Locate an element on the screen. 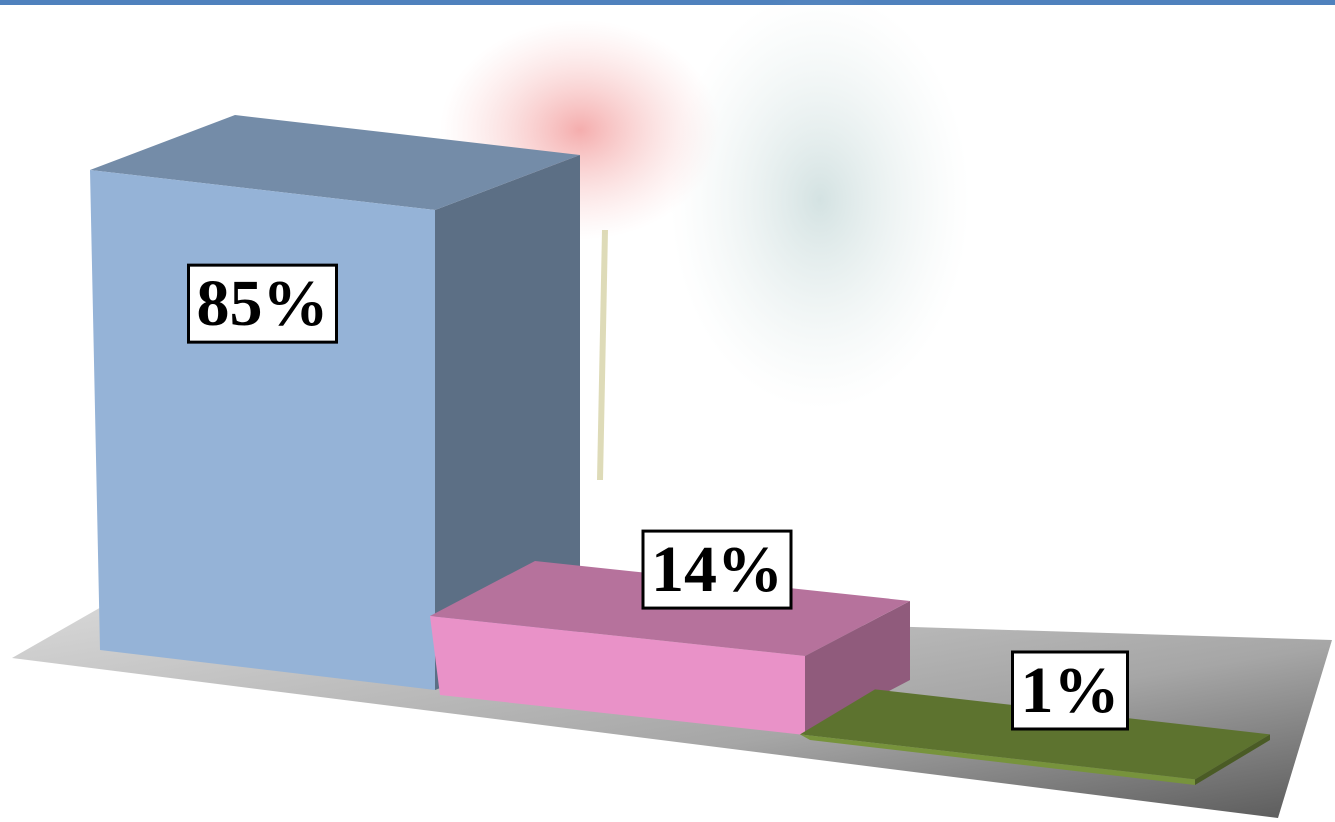 Image resolution: width=1335 pixels, height=822 pixels. value-label: 85% is located at coordinates (263, 303).